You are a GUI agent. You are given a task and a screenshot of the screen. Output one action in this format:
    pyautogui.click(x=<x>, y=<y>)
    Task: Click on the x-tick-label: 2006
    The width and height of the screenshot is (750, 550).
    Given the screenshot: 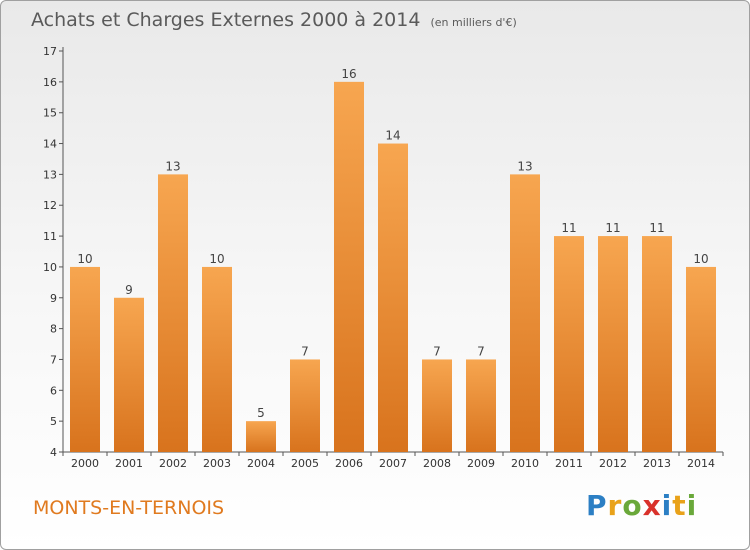 What is the action you would take?
    pyautogui.click(x=349, y=463)
    